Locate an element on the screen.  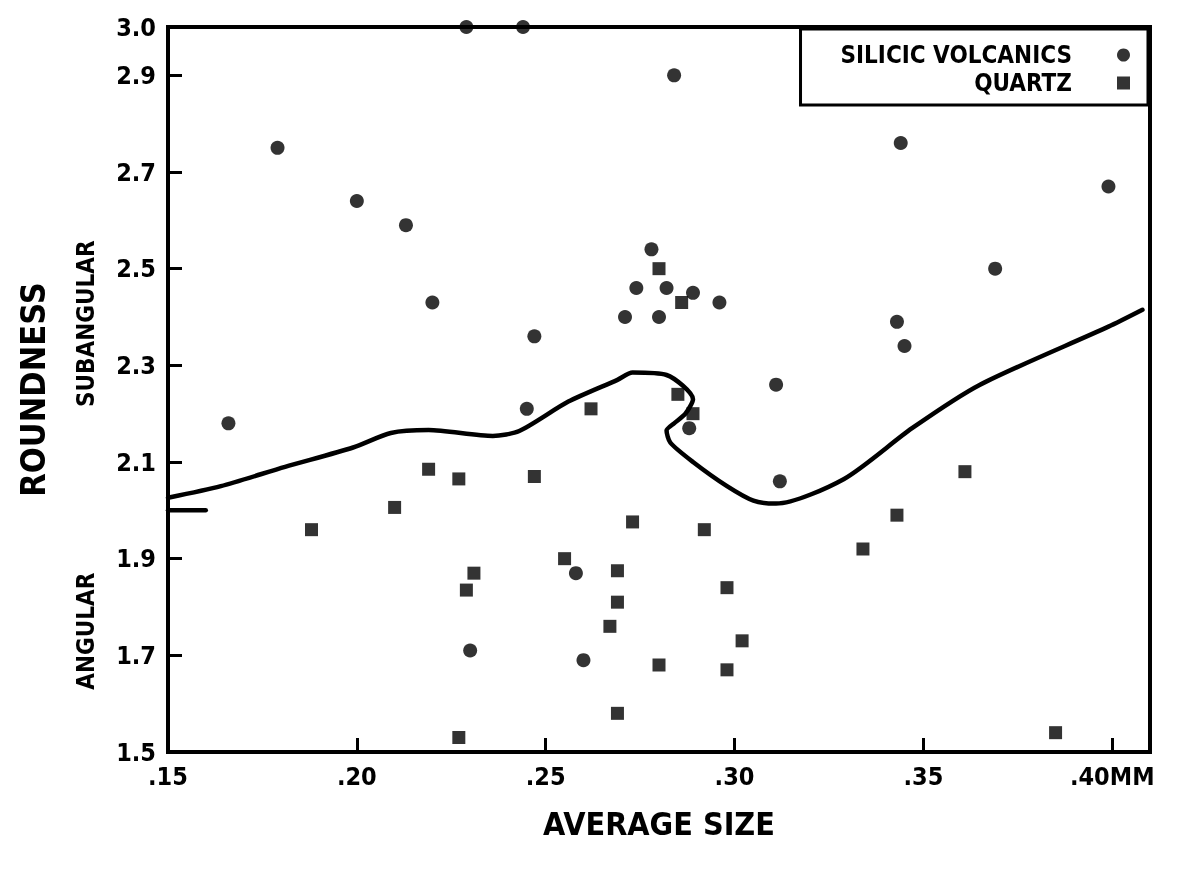
x-tick-label: .20 is located at coordinates (356, 776).